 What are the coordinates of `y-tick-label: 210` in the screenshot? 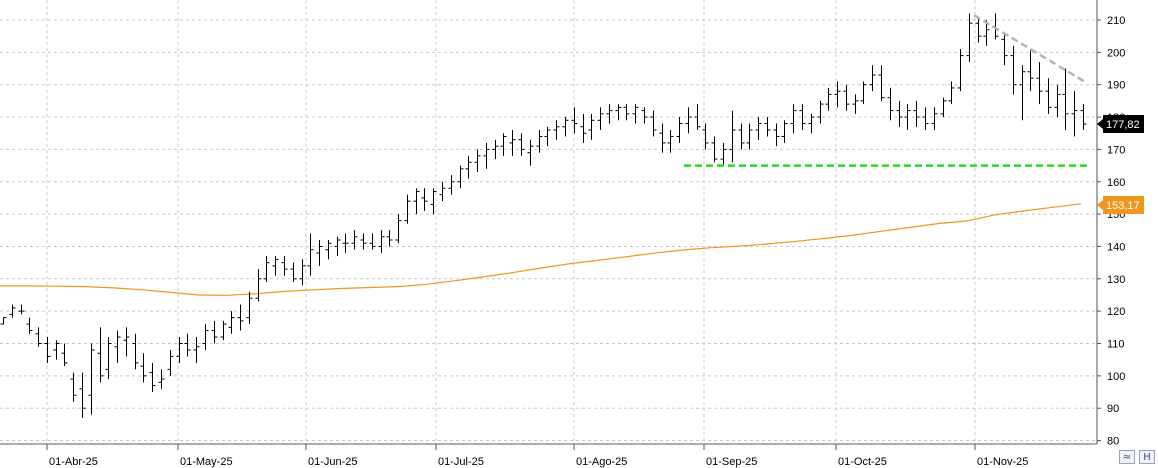 It's located at (1116, 21).